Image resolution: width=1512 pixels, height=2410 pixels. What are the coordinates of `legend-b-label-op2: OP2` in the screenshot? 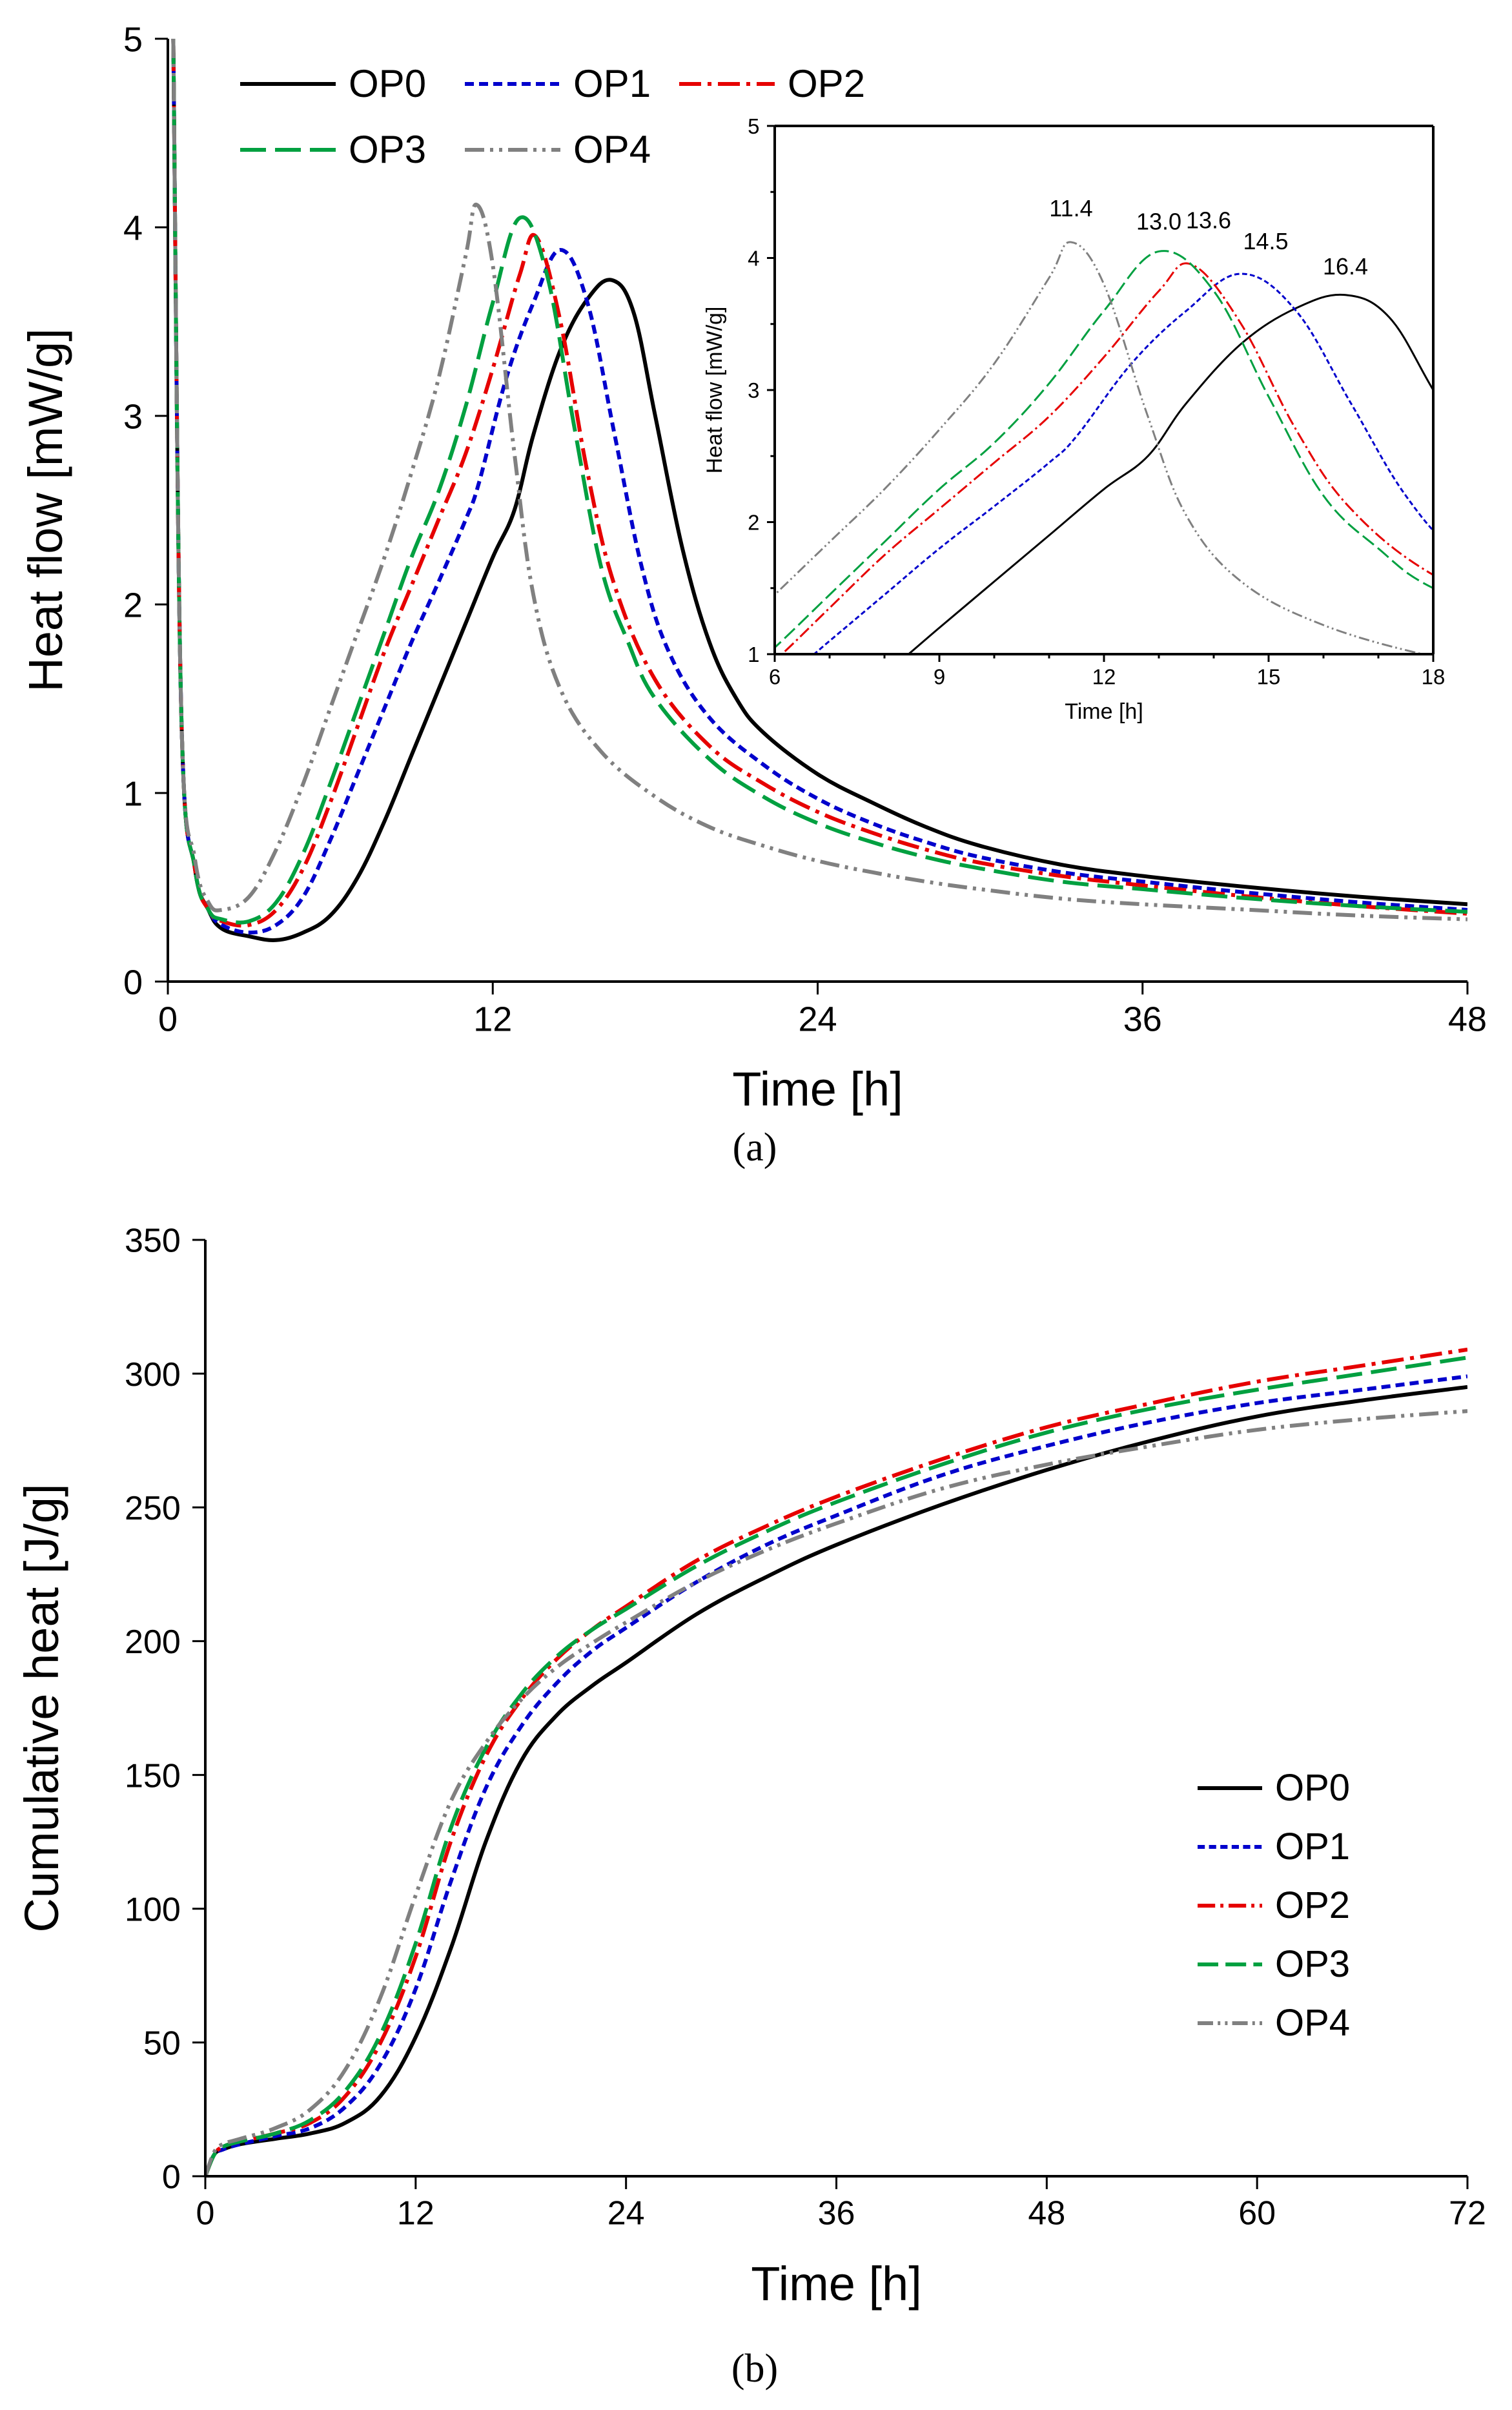 It's located at (1312, 1905).